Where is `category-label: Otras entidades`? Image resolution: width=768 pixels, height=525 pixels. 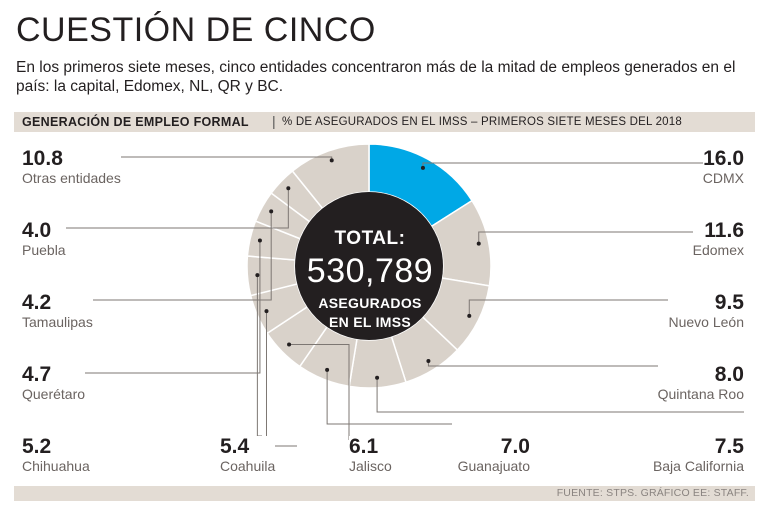
category-label: Otras entidades is located at coordinates (71, 178).